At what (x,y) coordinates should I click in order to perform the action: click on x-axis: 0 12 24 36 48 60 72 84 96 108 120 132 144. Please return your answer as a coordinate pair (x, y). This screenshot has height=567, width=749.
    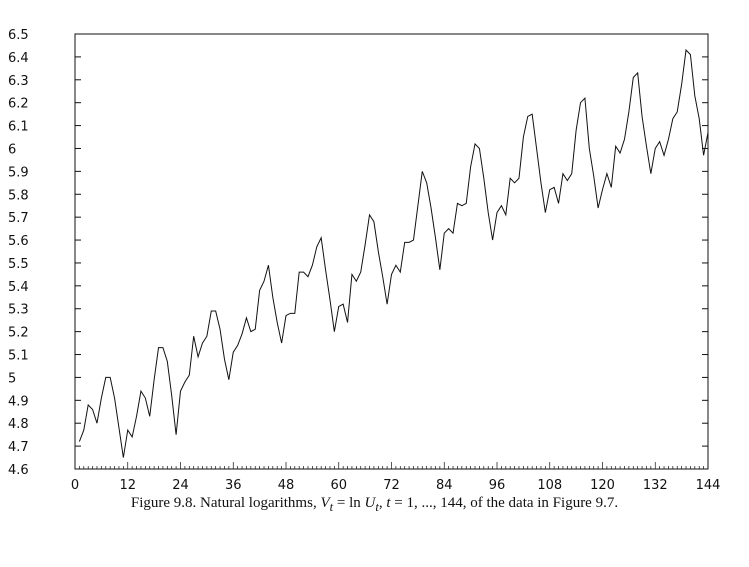
    Looking at the image, I should click on (396, 476).